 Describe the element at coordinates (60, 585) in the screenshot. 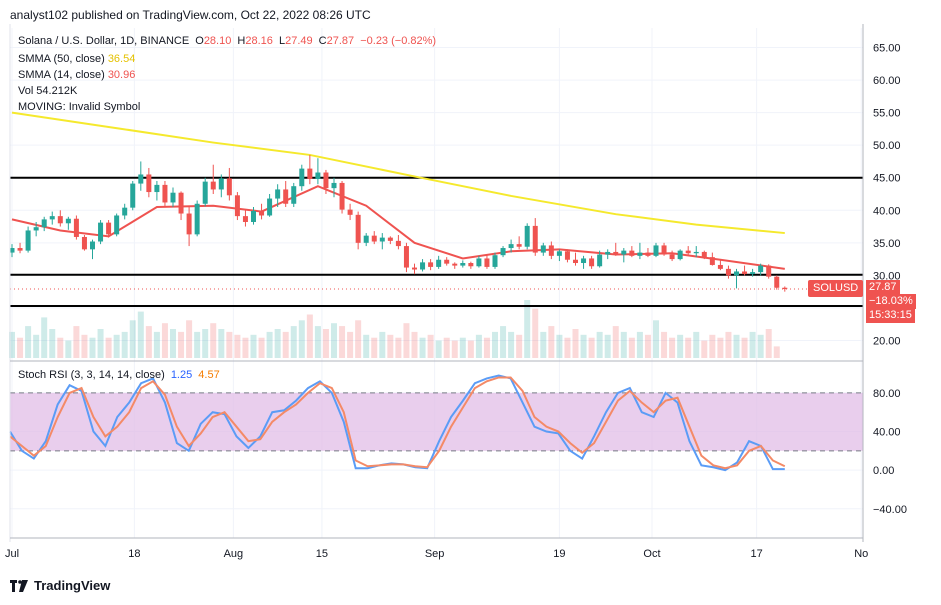

I see `footer-brand: TradingView` at that location.